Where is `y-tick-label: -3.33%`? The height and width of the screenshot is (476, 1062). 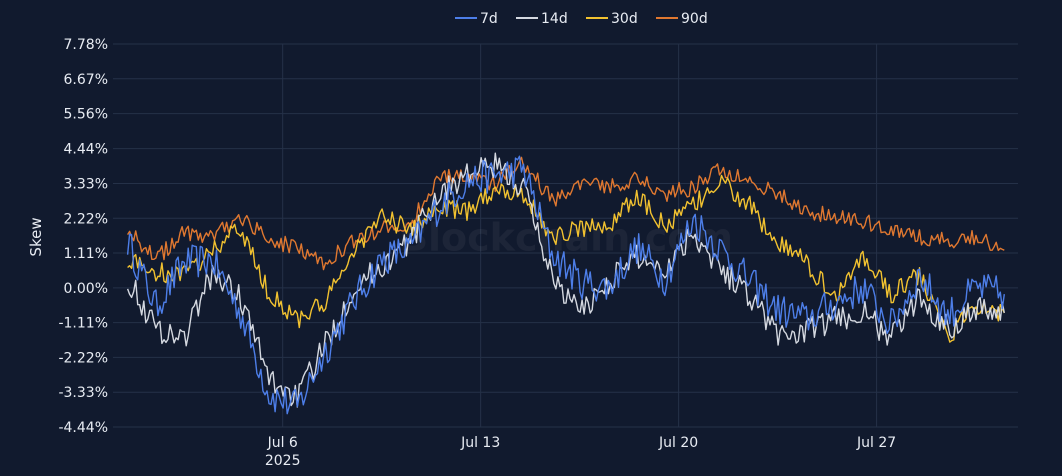 y-tick-label: -3.33% is located at coordinates (83, 393).